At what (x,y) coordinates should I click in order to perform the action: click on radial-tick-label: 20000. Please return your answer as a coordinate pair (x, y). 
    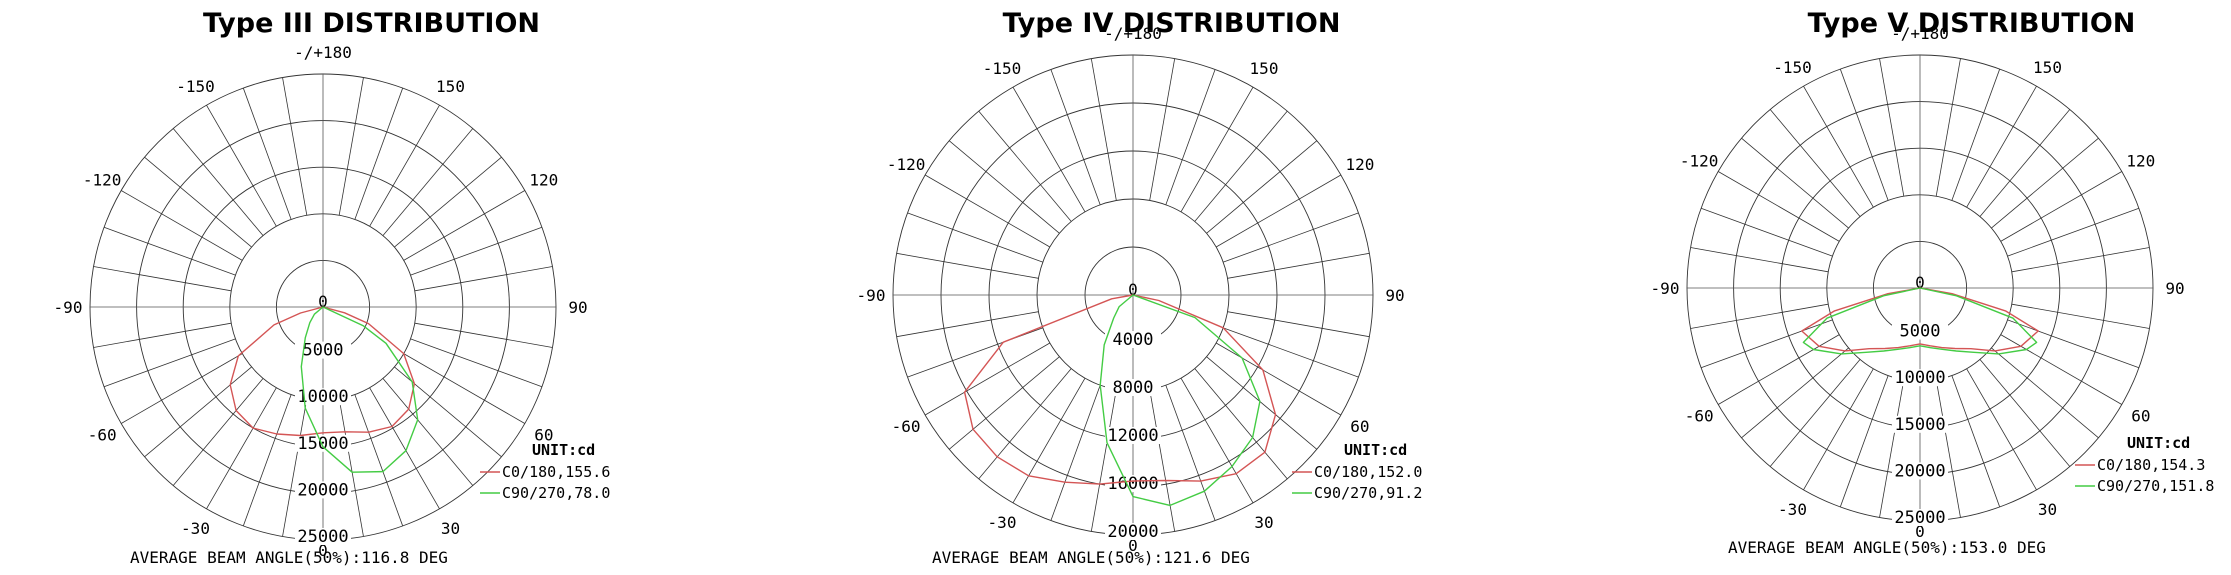
    Looking at the image, I should click on (1132, 532).